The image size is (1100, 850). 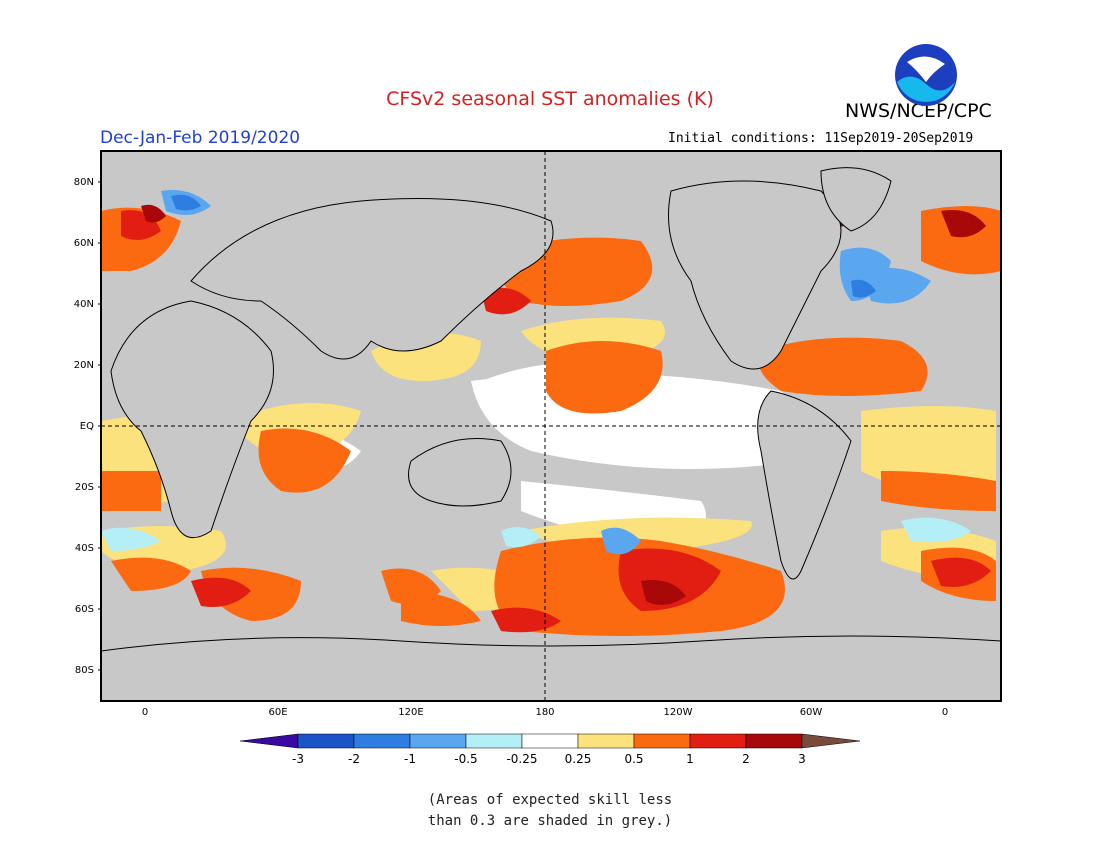 What do you see at coordinates (84, 365) in the screenshot?
I see `lat-axis-20n: 20N` at bounding box center [84, 365].